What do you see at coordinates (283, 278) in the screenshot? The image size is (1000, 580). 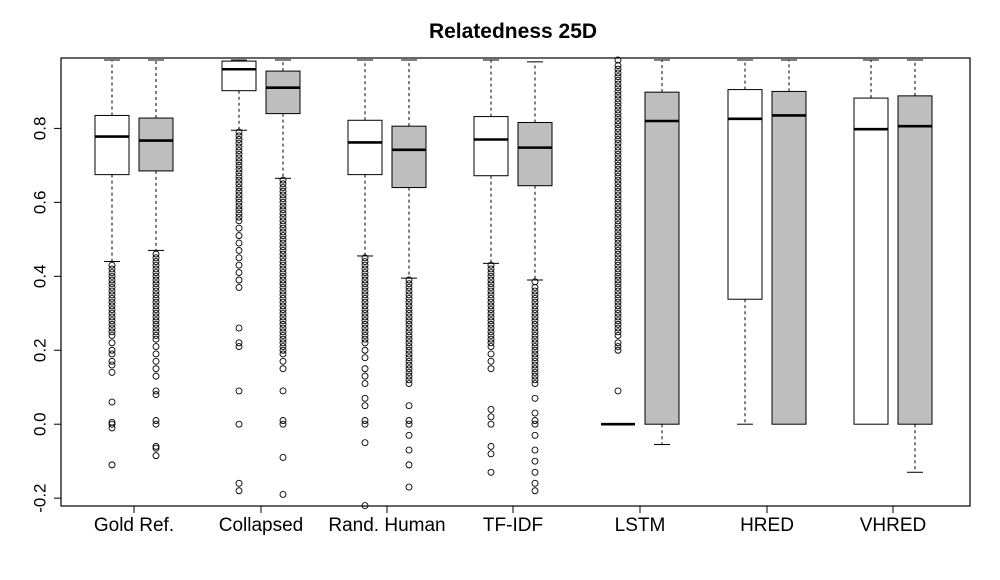 I see `box-collapsed-grey` at bounding box center [283, 278].